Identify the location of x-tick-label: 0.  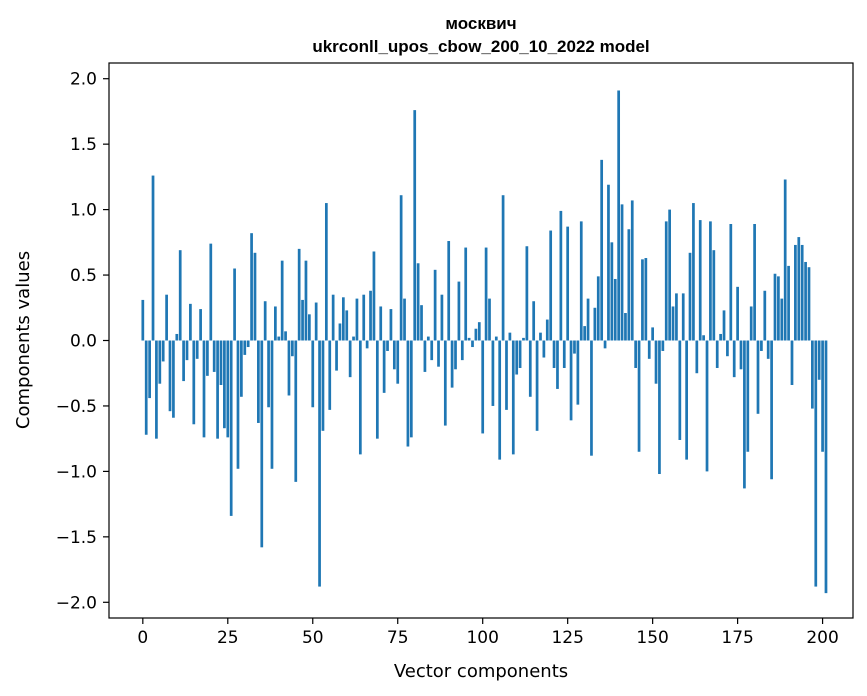
(142, 638).